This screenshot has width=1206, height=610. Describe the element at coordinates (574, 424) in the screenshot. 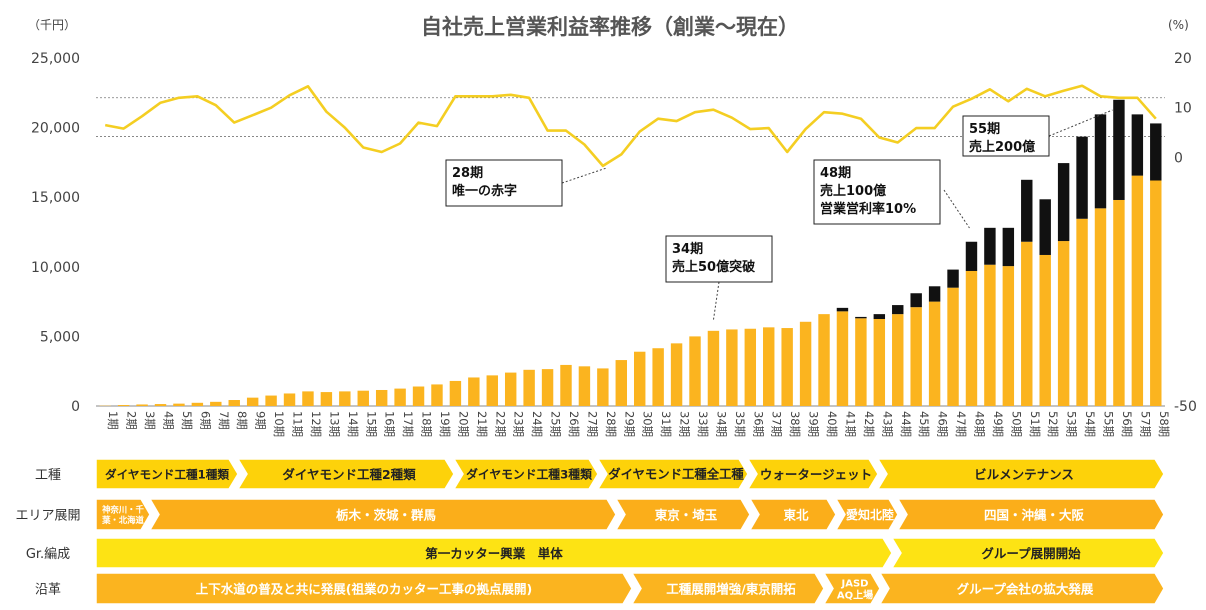

I see `x-tick-label: 26期` at that location.